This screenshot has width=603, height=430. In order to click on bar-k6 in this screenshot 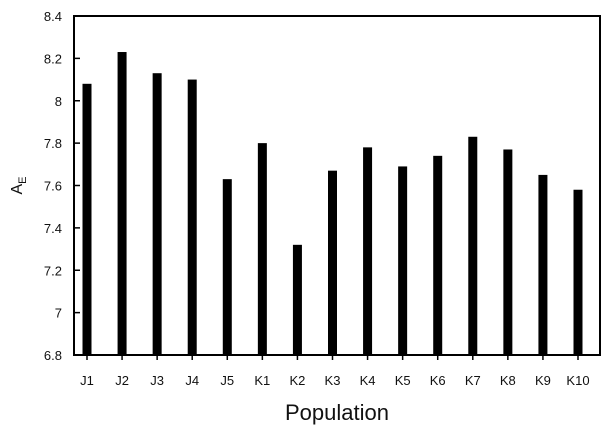, I will do `click(438, 255)`.